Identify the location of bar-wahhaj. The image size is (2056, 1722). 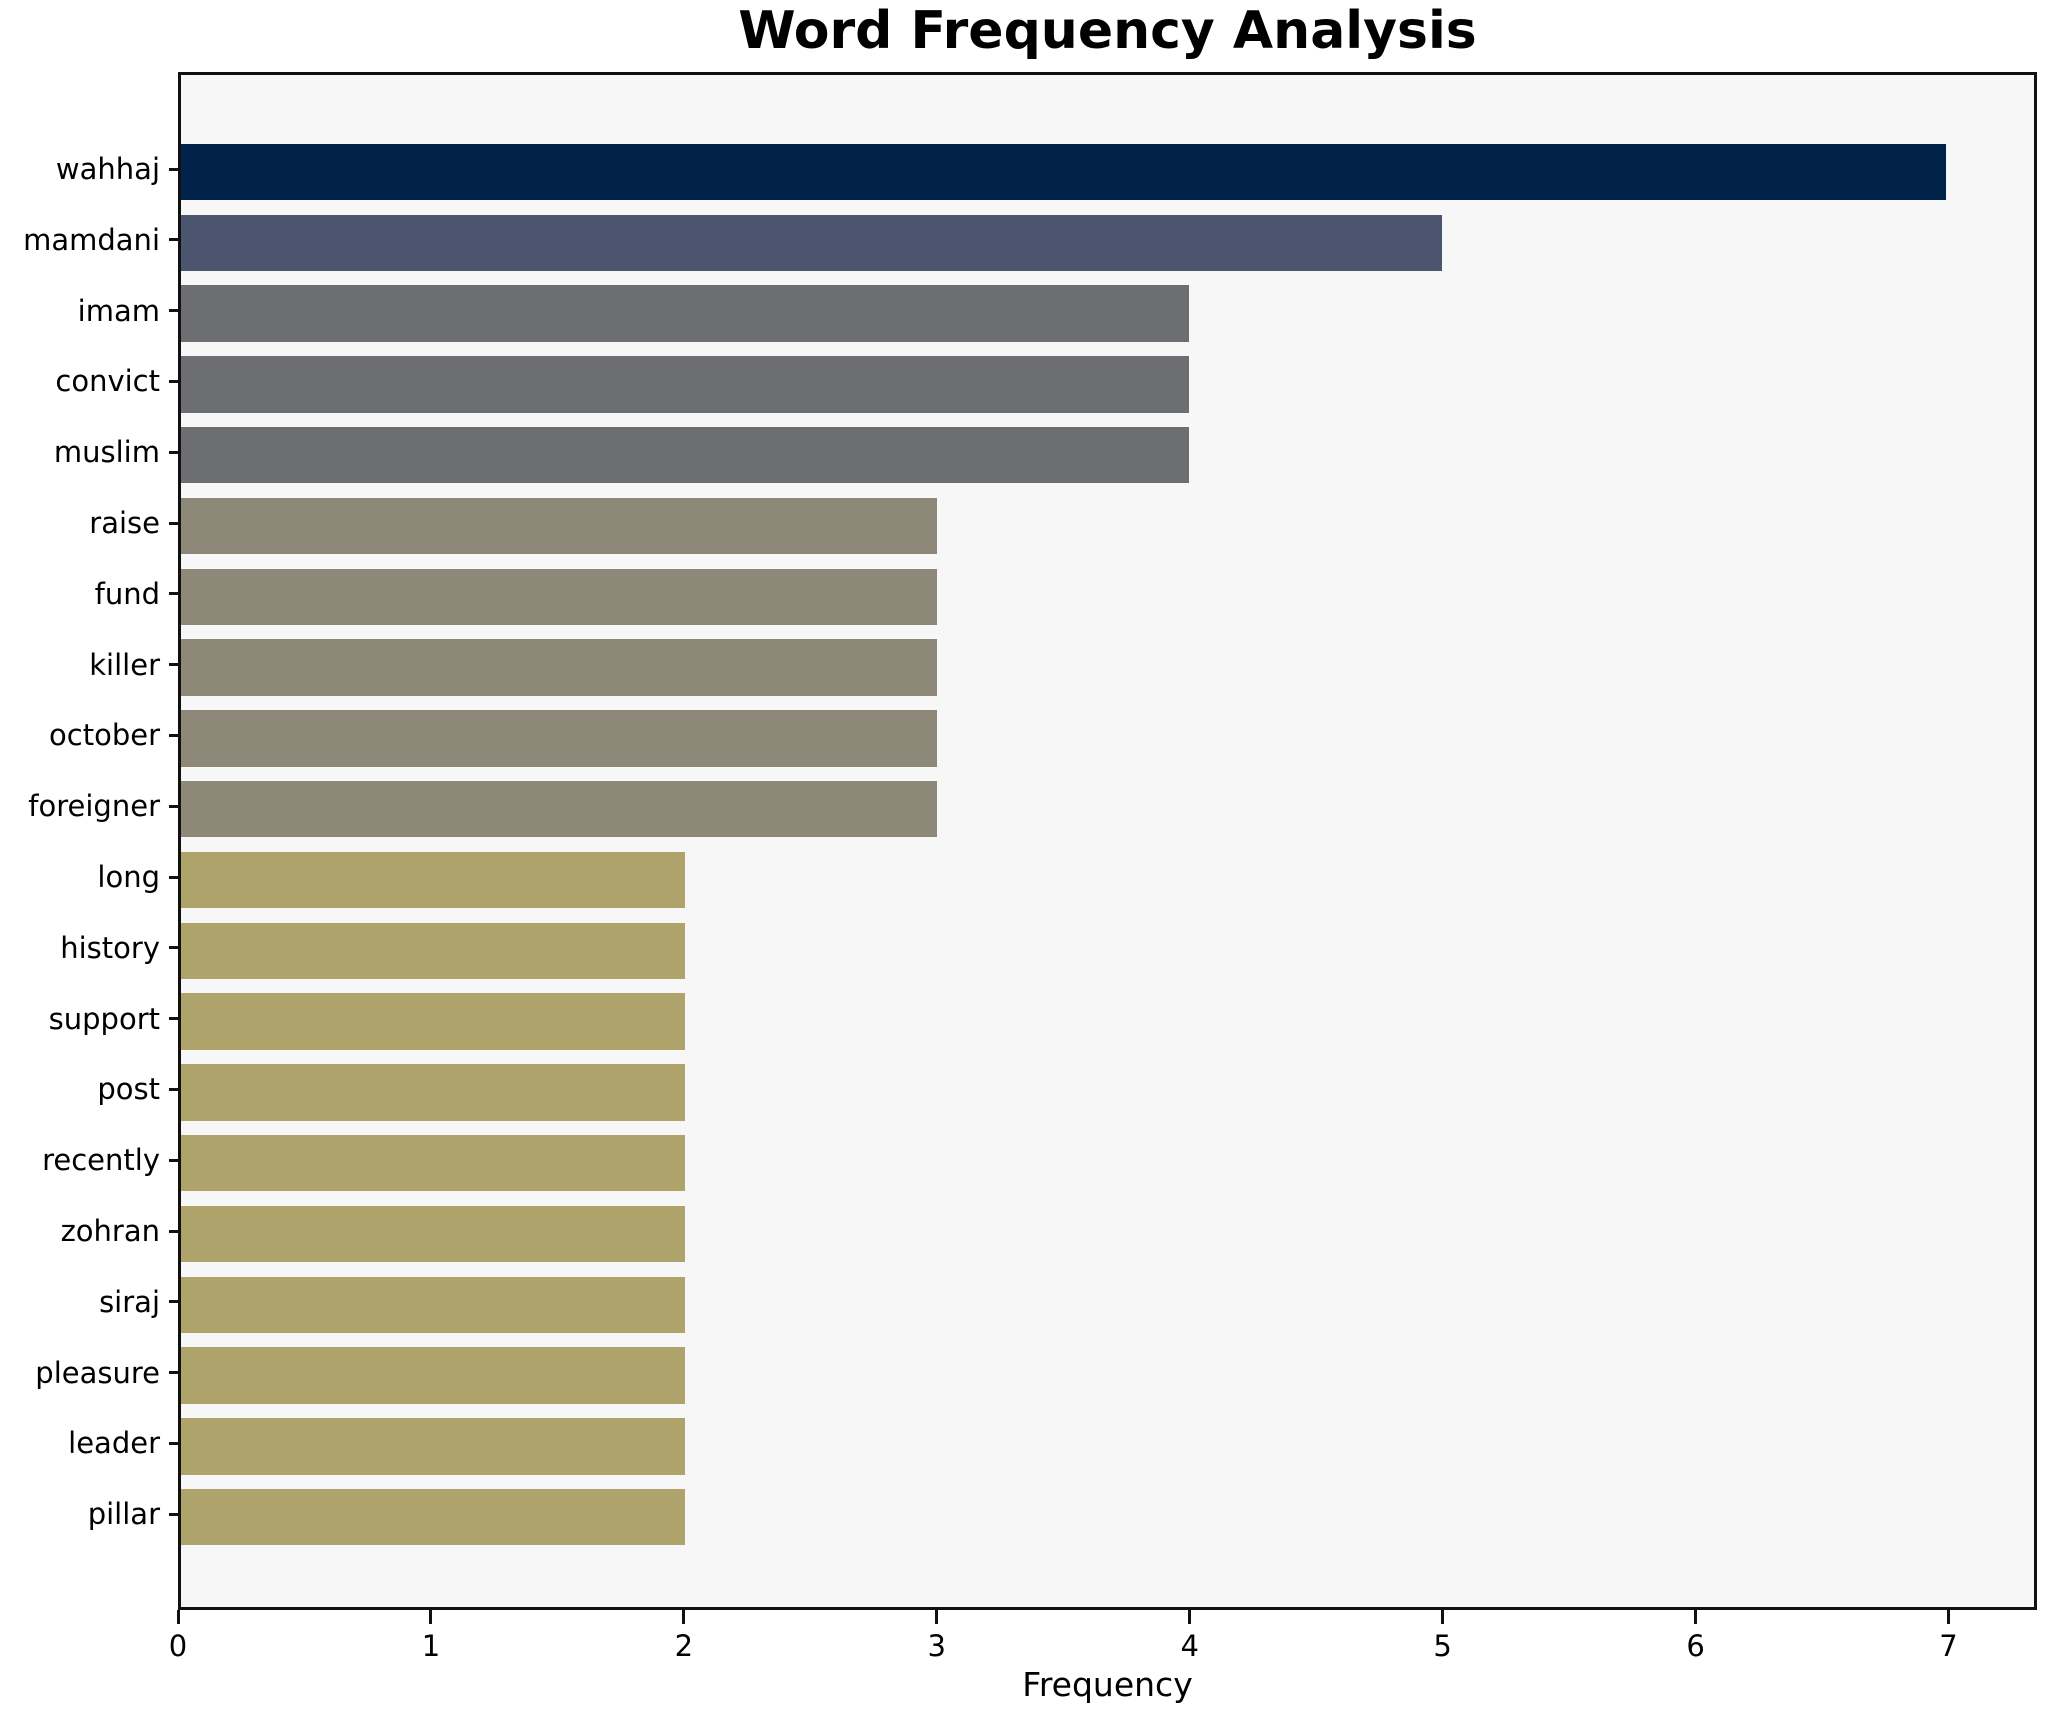
(1063, 172).